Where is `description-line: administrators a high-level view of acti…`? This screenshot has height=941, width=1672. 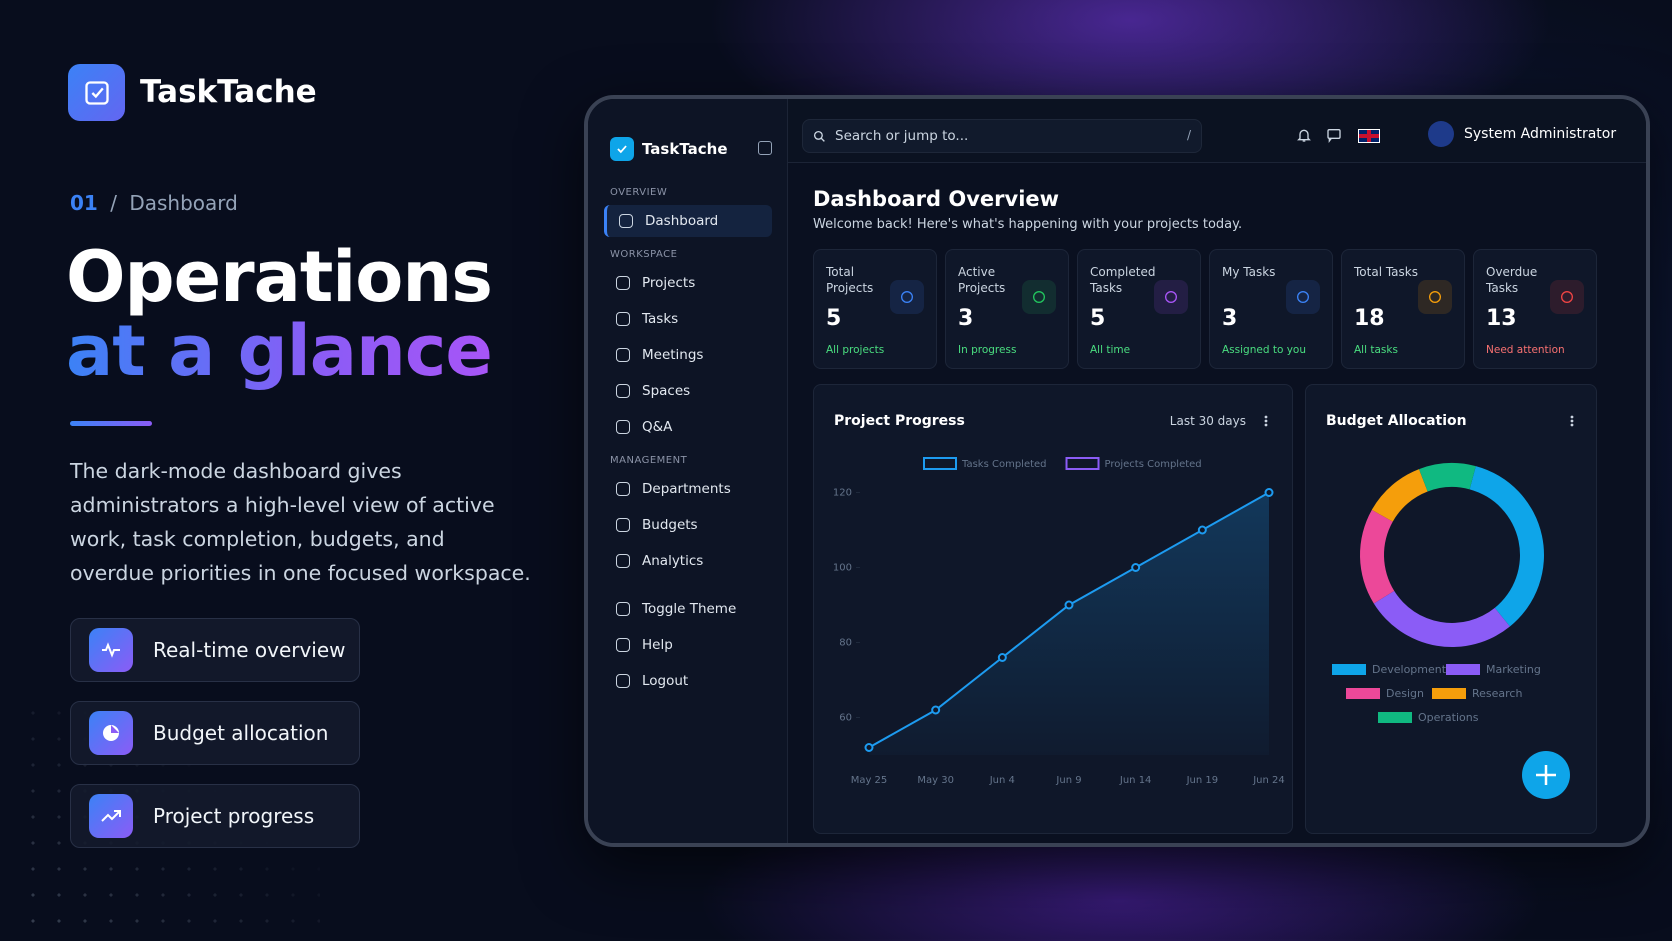
description-line: administrators a high-level view of acti… is located at coordinates (282, 505).